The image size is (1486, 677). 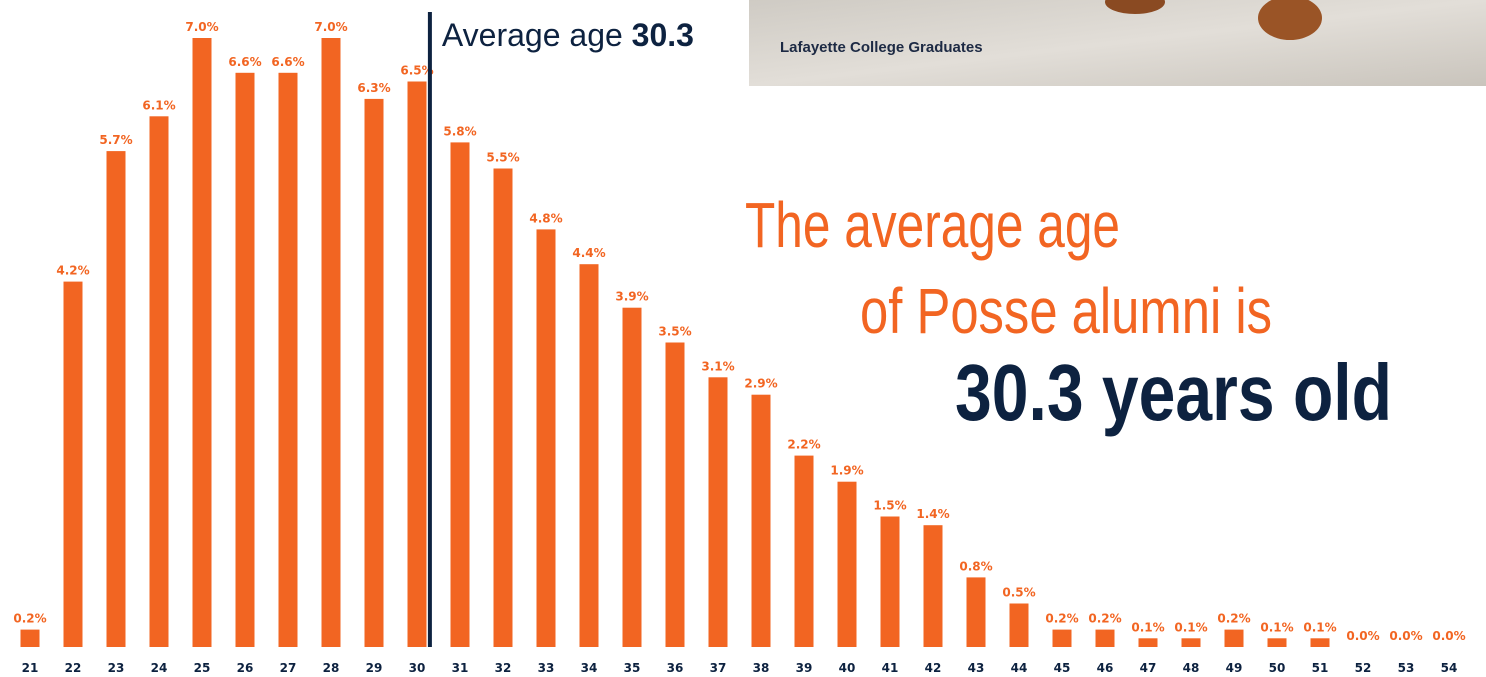 I want to click on average-value: 30.3, so click(x=663, y=35).